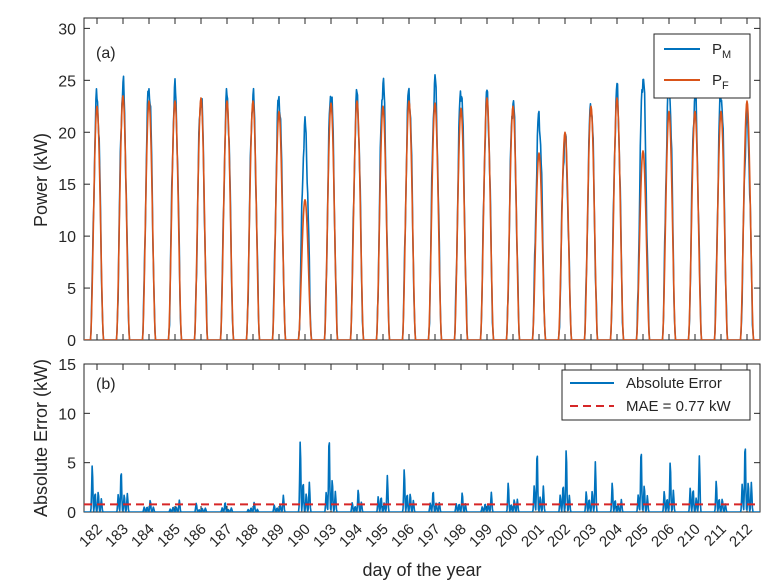  What do you see at coordinates (678, 406) in the screenshot?
I see `legend-label-mae: MAE = 0.77 kW` at bounding box center [678, 406].